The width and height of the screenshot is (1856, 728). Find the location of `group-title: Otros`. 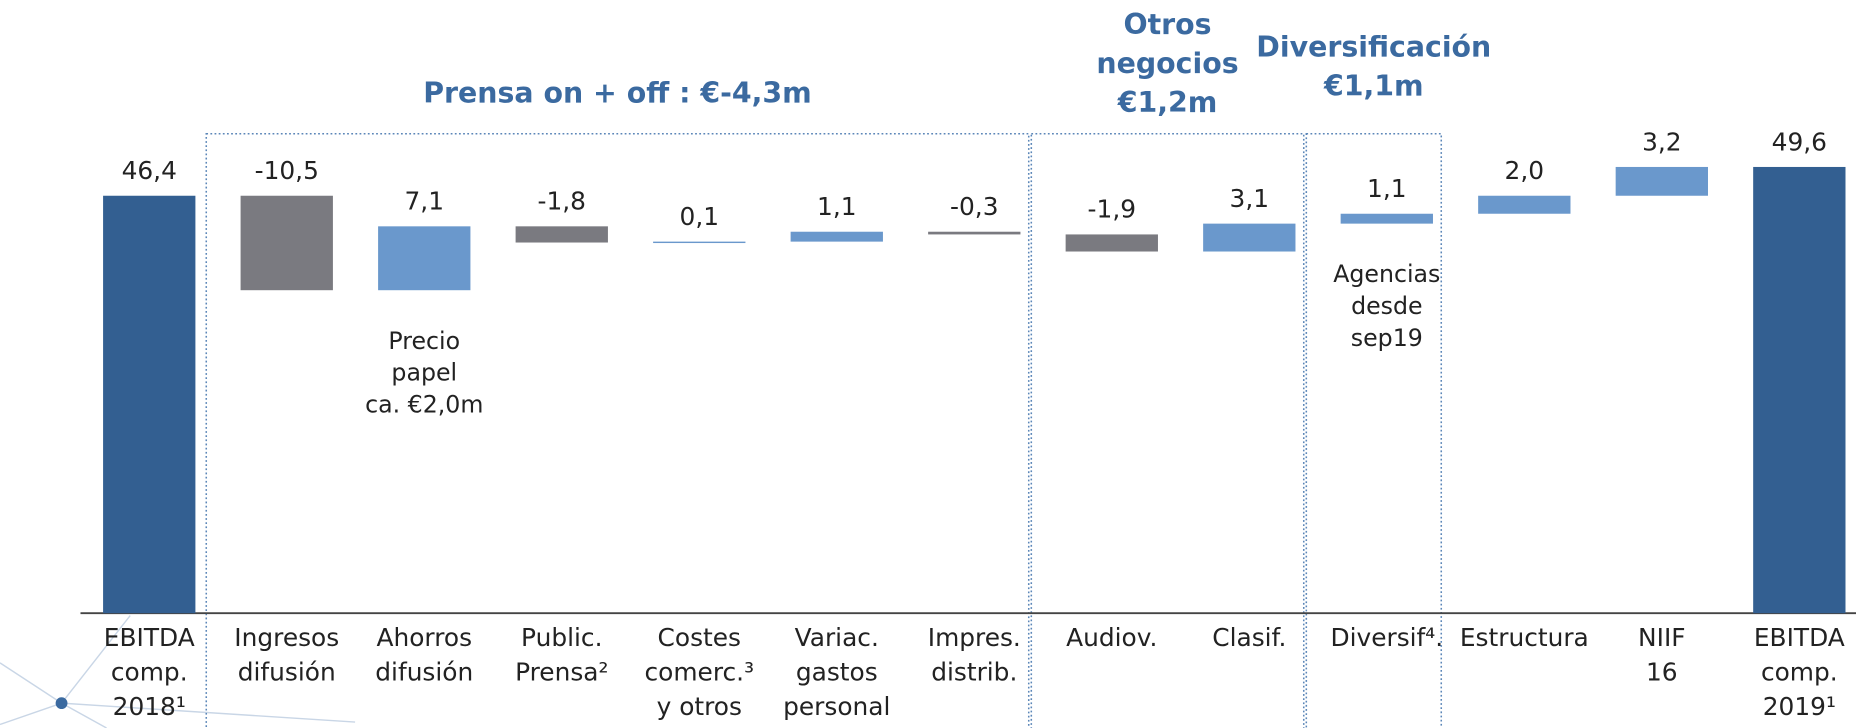

group-title: Otros is located at coordinates (1167, 24).